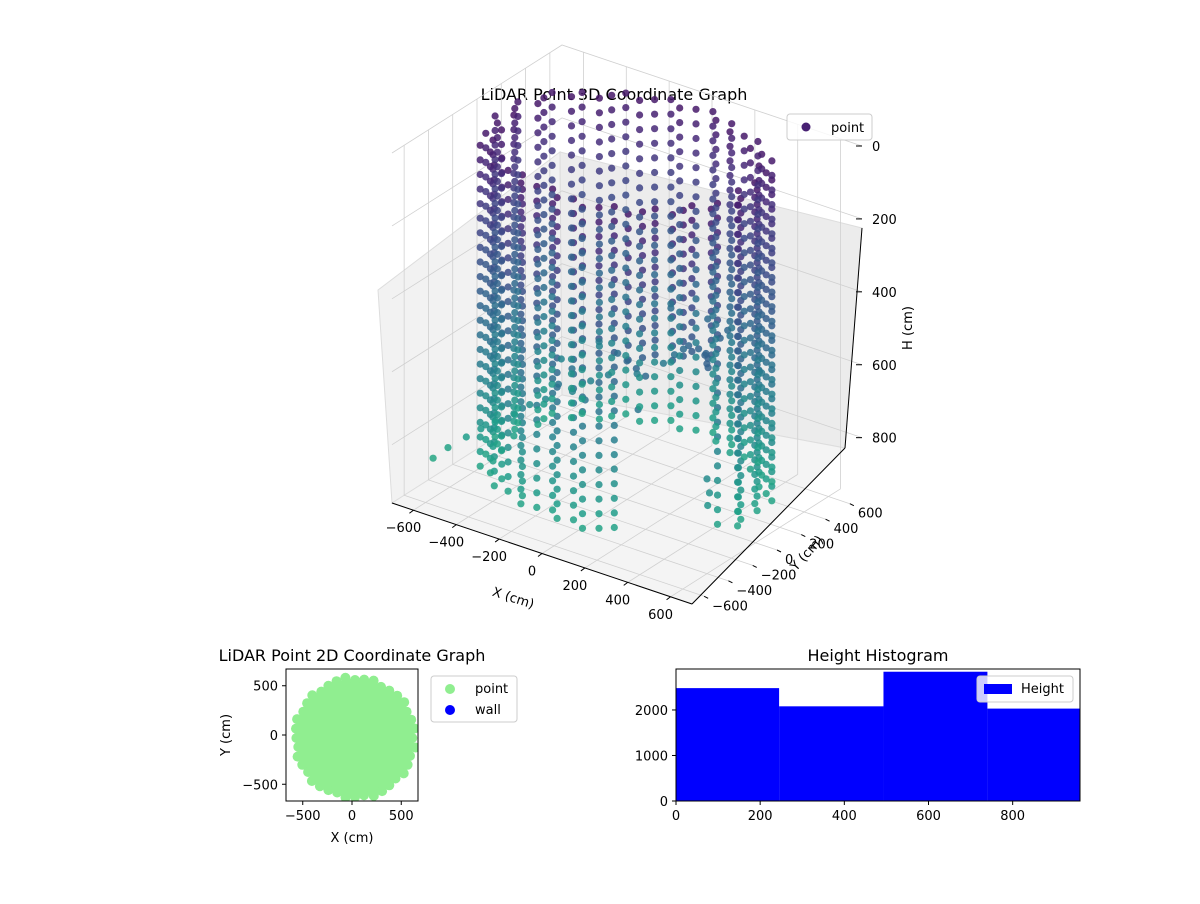 The height and width of the screenshot is (904, 1200). Describe the element at coordinates (676, 816) in the screenshot. I see `x-tick-label-hist: 0` at that location.